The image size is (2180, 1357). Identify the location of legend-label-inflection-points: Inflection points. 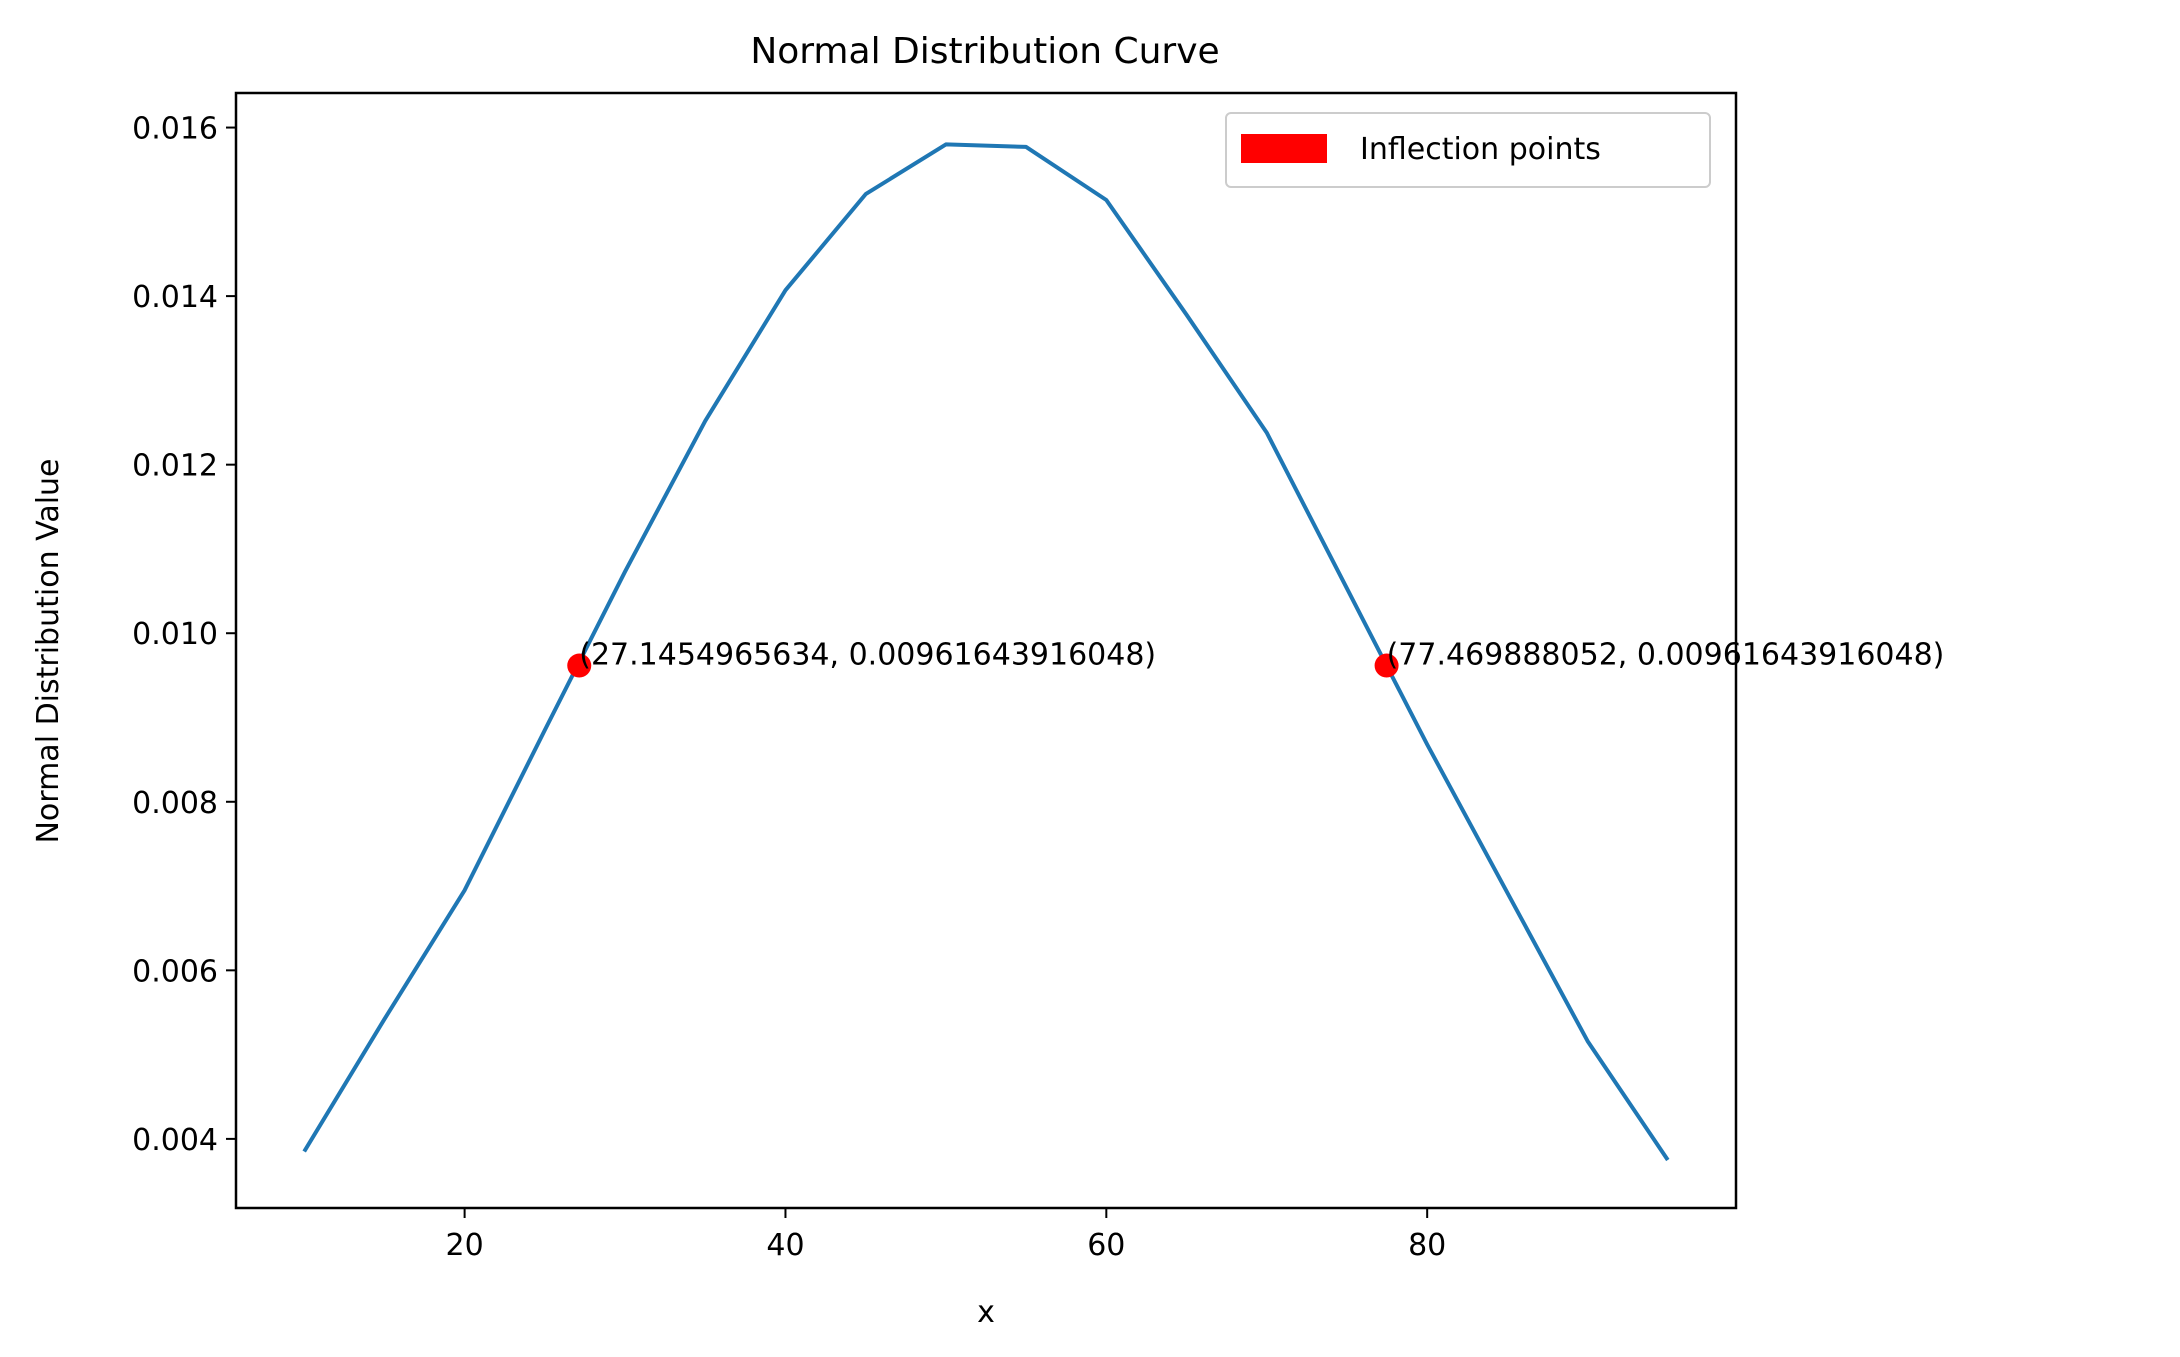
(1480, 149).